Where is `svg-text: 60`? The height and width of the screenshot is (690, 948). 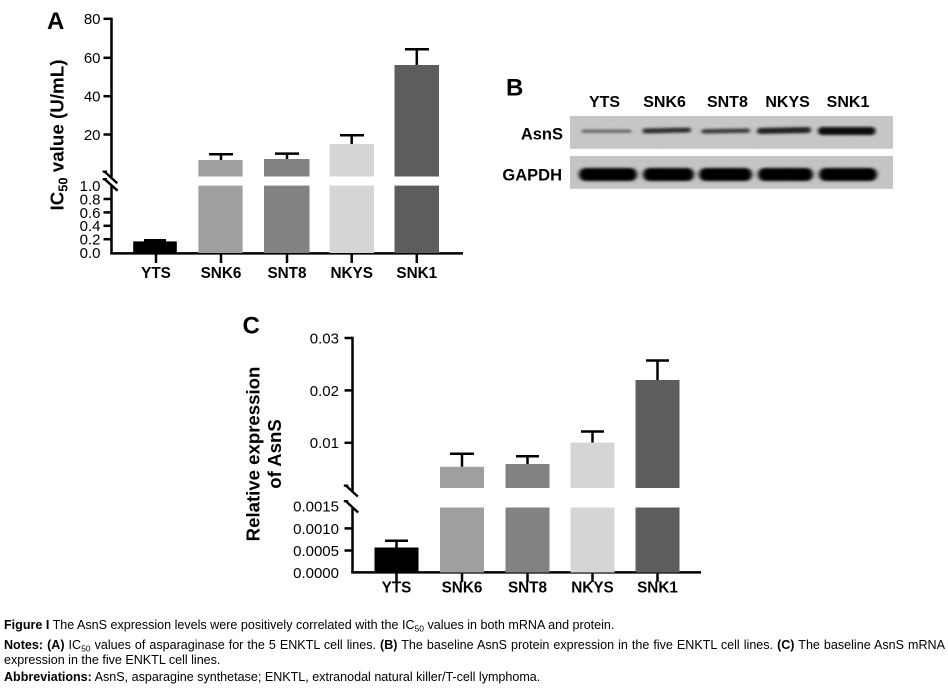 svg-text: 60 is located at coordinates (92, 58).